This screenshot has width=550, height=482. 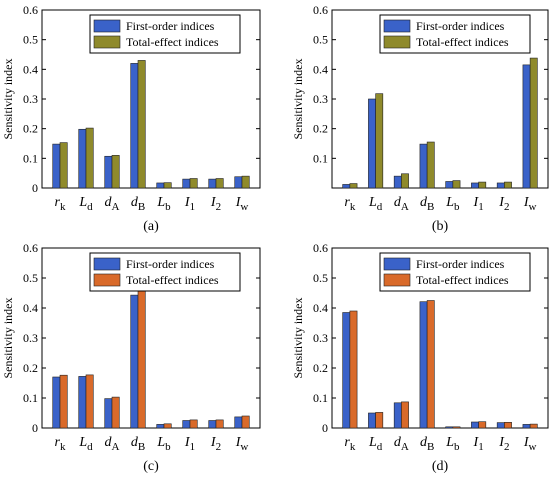 I want to click on panel-label: (c), so click(x=151, y=466).